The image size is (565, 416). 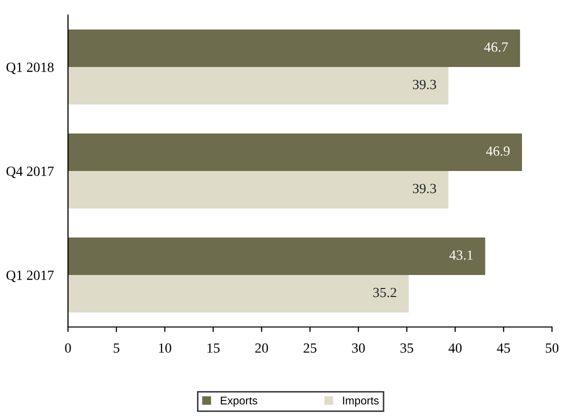 What do you see at coordinates (503, 348) in the screenshot?
I see `x-tick-label: 45` at bounding box center [503, 348].